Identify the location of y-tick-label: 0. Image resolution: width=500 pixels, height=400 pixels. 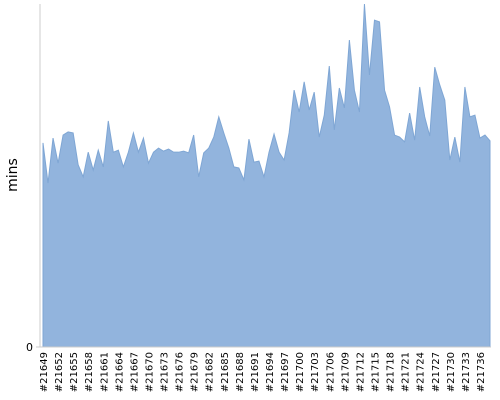
(29, 347).